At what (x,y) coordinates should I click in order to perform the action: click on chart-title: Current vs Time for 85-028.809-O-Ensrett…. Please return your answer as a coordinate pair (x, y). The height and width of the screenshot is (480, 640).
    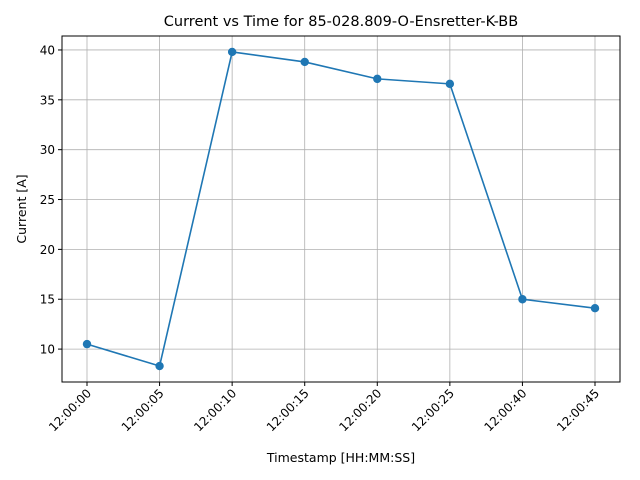
    Looking at the image, I should click on (341, 22).